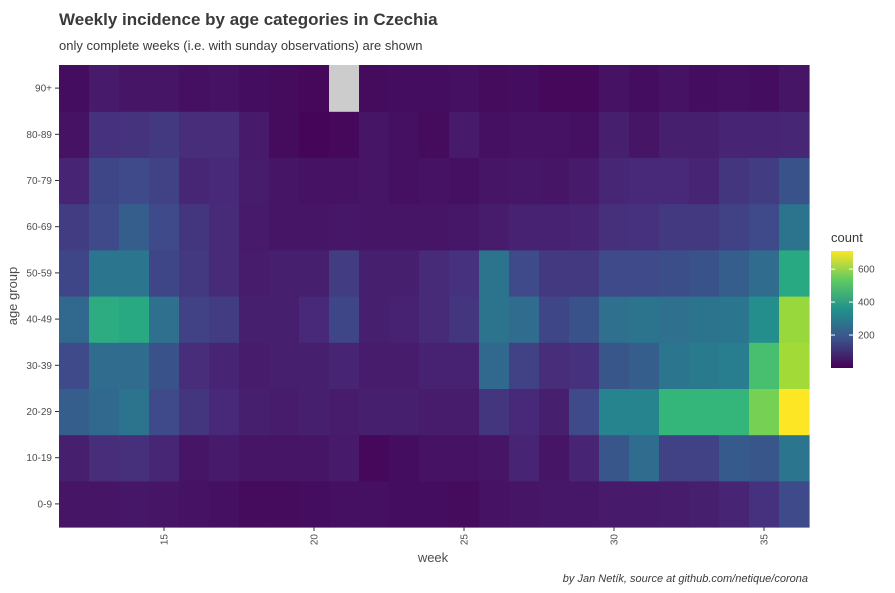 This screenshot has height=593, width=895. What do you see at coordinates (12, 296) in the screenshot?
I see `y-axis-title: age group` at bounding box center [12, 296].